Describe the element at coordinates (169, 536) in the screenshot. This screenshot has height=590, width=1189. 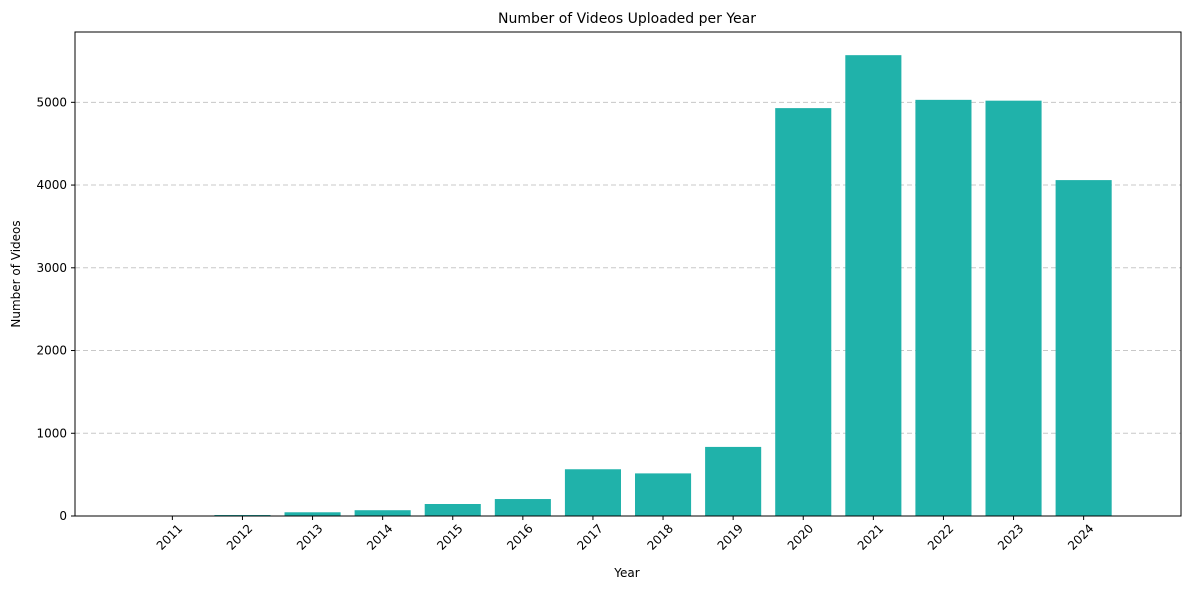
I see `x-tick-label: 2011` at that location.